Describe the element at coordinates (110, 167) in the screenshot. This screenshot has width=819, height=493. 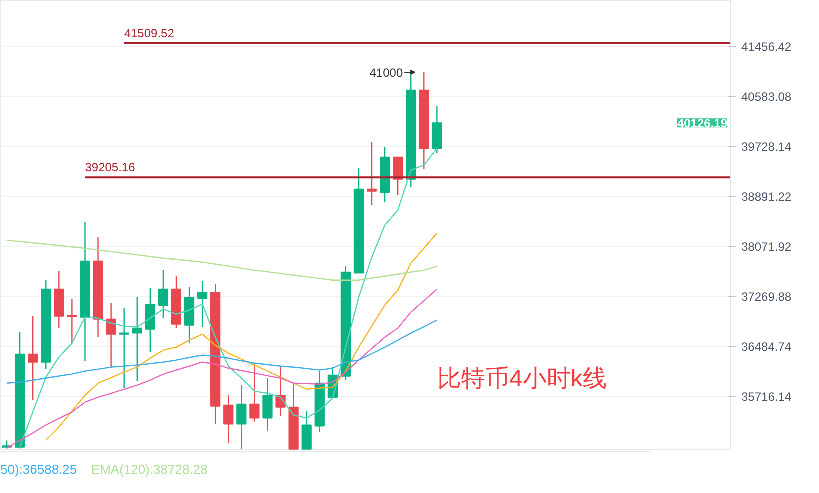
I see `ref-line-label: 39205.16` at that location.